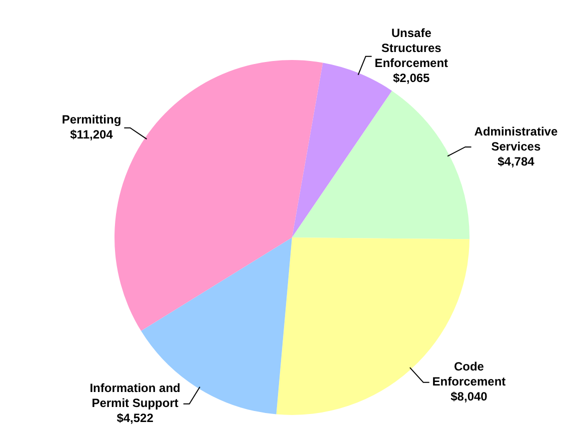 The height and width of the screenshot is (445, 584). Describe the element at coordinates (411, 48) in the screenshot. I see `slice-label: Unsafe Structures Enforcement` at that location.